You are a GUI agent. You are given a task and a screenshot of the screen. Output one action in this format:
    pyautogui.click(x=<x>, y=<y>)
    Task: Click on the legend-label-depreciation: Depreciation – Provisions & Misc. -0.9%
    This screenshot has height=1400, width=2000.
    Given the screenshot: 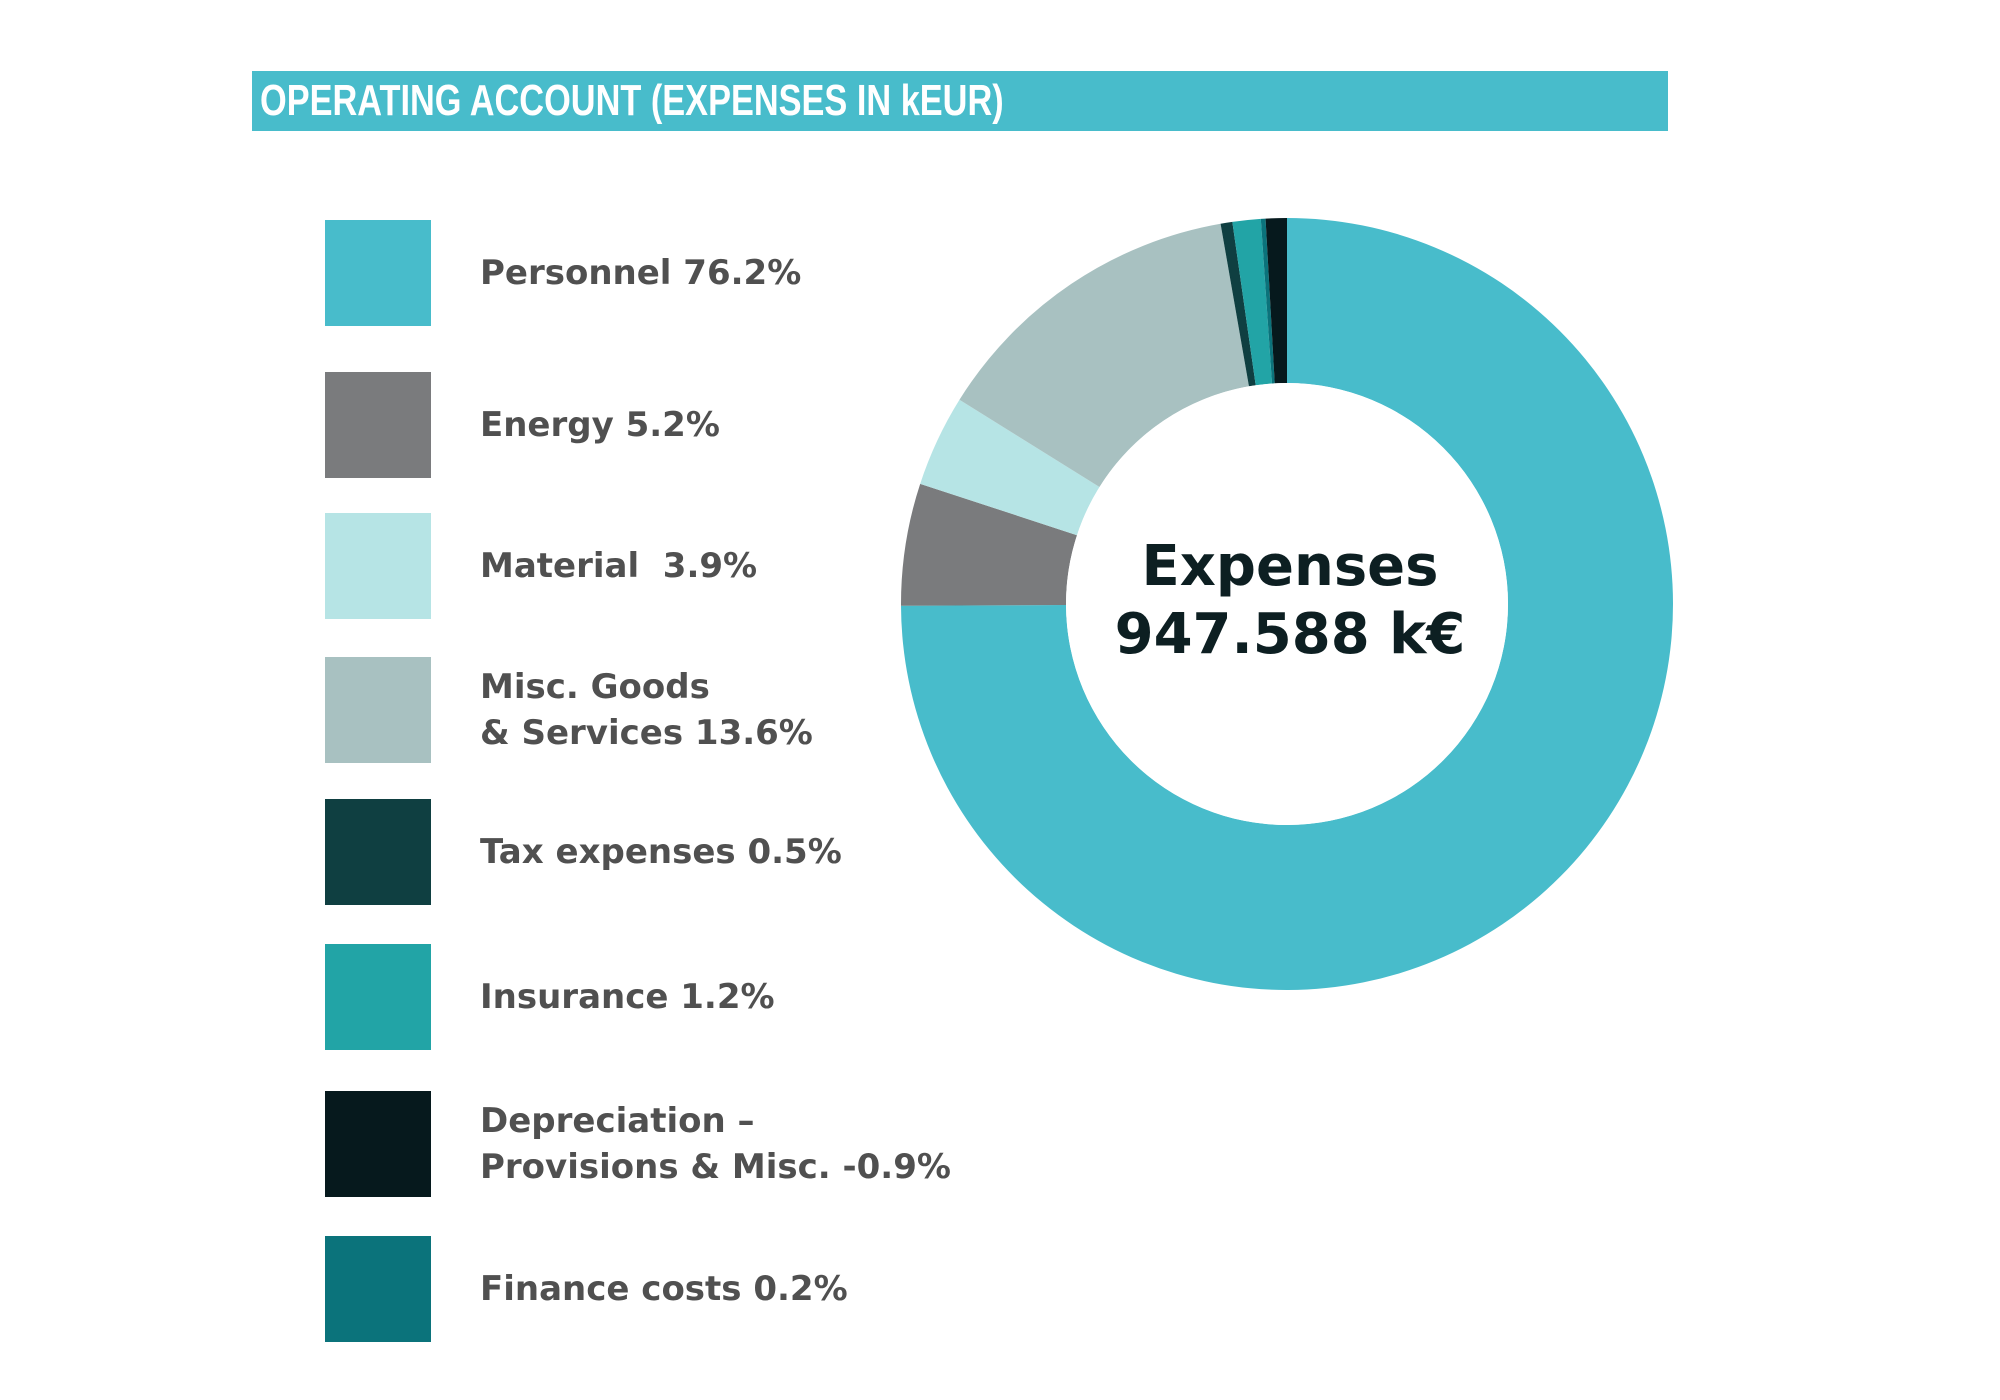 What is the action you would take?
    pyautogui.click(x=715, y=1144)
    